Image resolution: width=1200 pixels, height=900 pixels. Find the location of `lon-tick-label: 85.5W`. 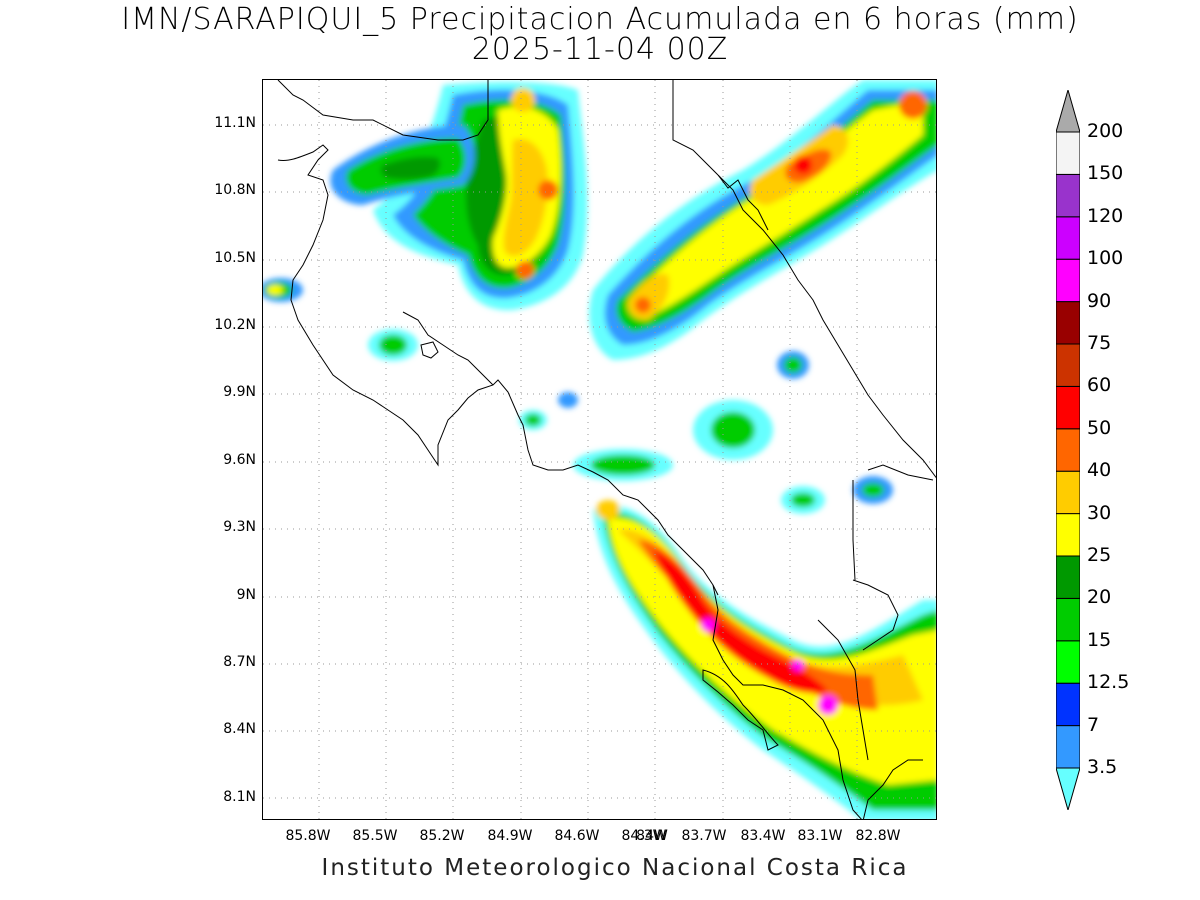

lon-tick-label: 85.5W is located at coordinates (375, 836).